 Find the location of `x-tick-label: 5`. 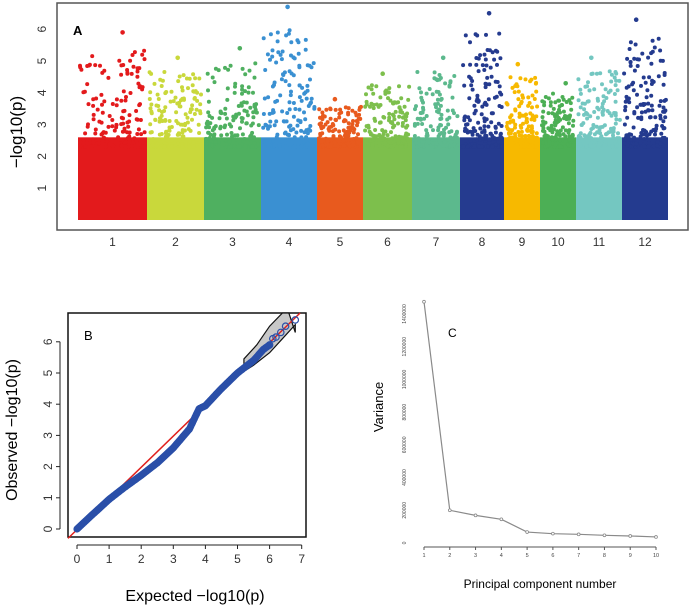

x-tick-label: 5 is located at coordinates (527, 556).